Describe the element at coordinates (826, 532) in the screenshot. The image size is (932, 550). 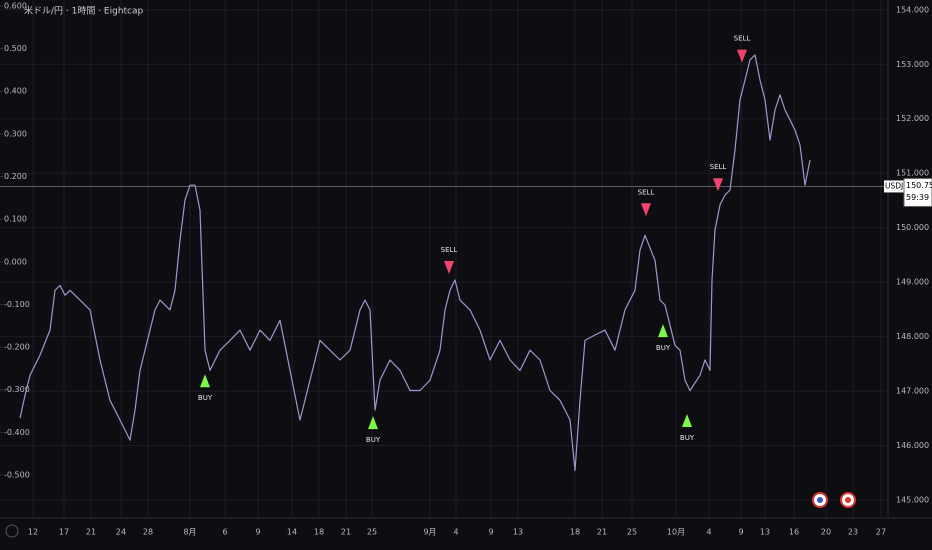
I see `x-tick-label: 20` at that location.